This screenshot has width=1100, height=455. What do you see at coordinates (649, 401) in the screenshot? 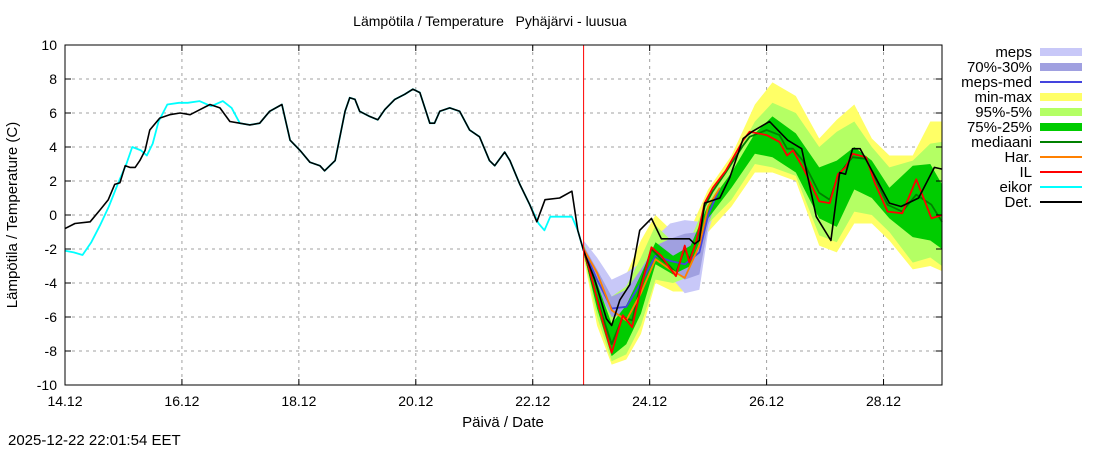
I see `x-tick-label: 24.12` at bounding box center [649, 401].